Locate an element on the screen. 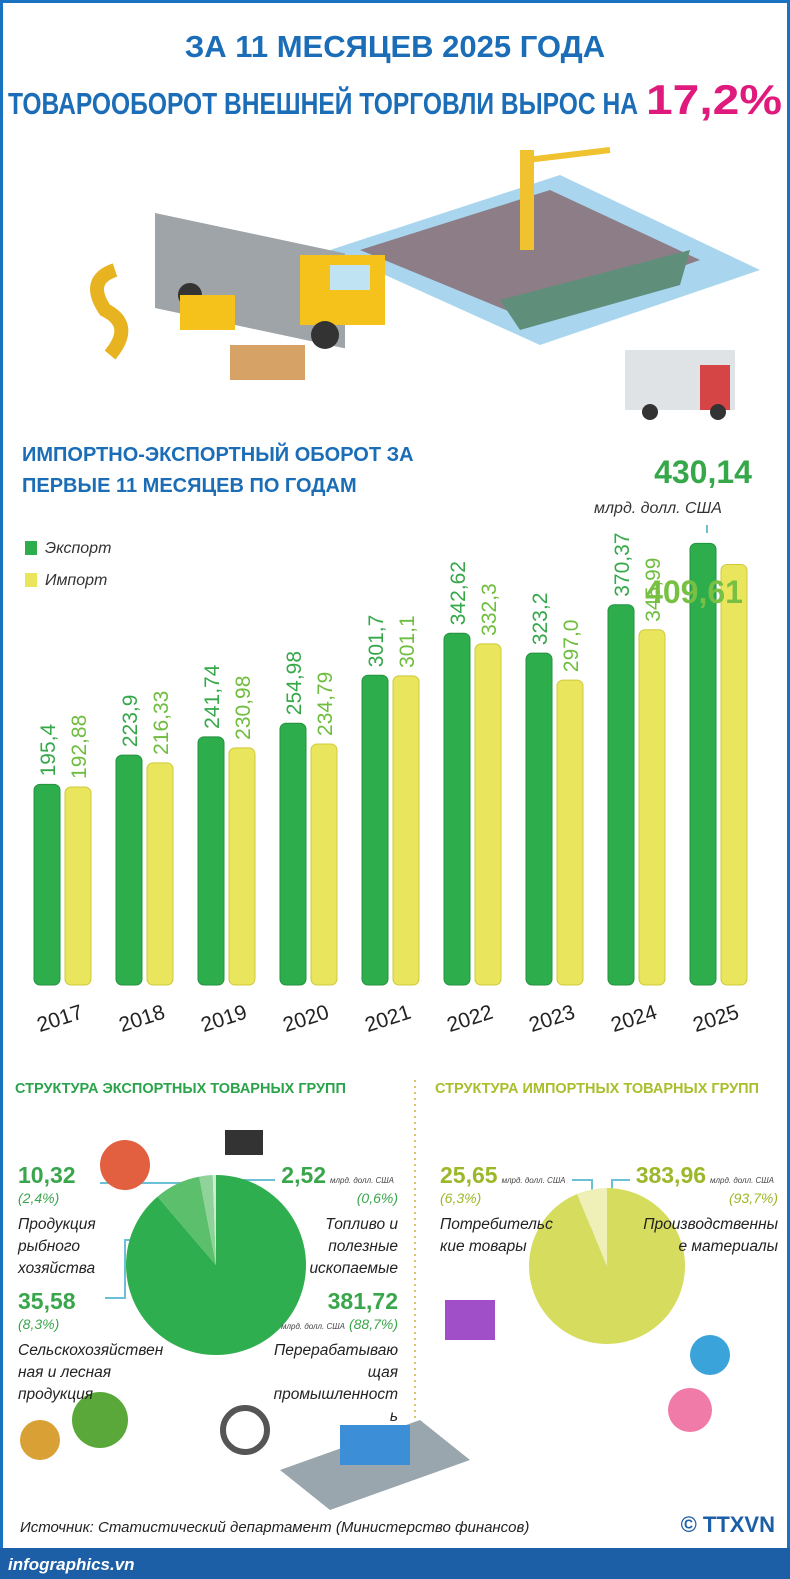 Image resolution: width=790 pixels, height=1579 pixels. value-label: 241,74 is located at coordinates (212, 696).